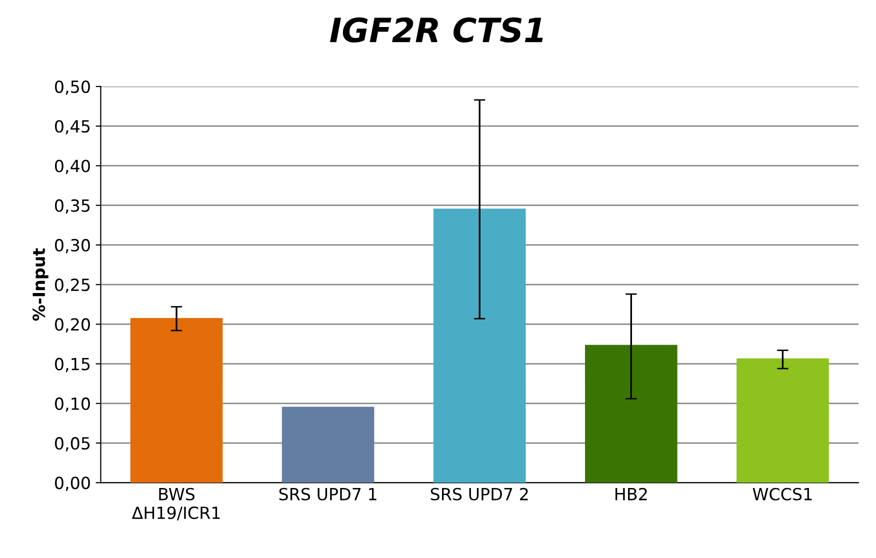 Image resolution: width=876 pixels, height=558 pixels. Describe the element at coordinates (72, 87) in the screenshot. I see `y-tick-label: 0,50` at that location.